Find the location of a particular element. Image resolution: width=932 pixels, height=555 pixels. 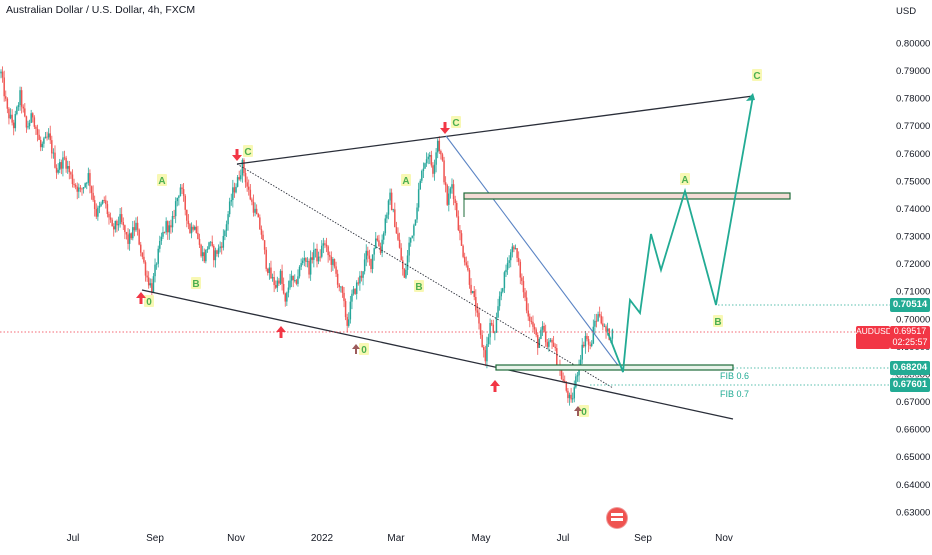

y-tick-label: 0.64000 is located at coordinates (913, 485).